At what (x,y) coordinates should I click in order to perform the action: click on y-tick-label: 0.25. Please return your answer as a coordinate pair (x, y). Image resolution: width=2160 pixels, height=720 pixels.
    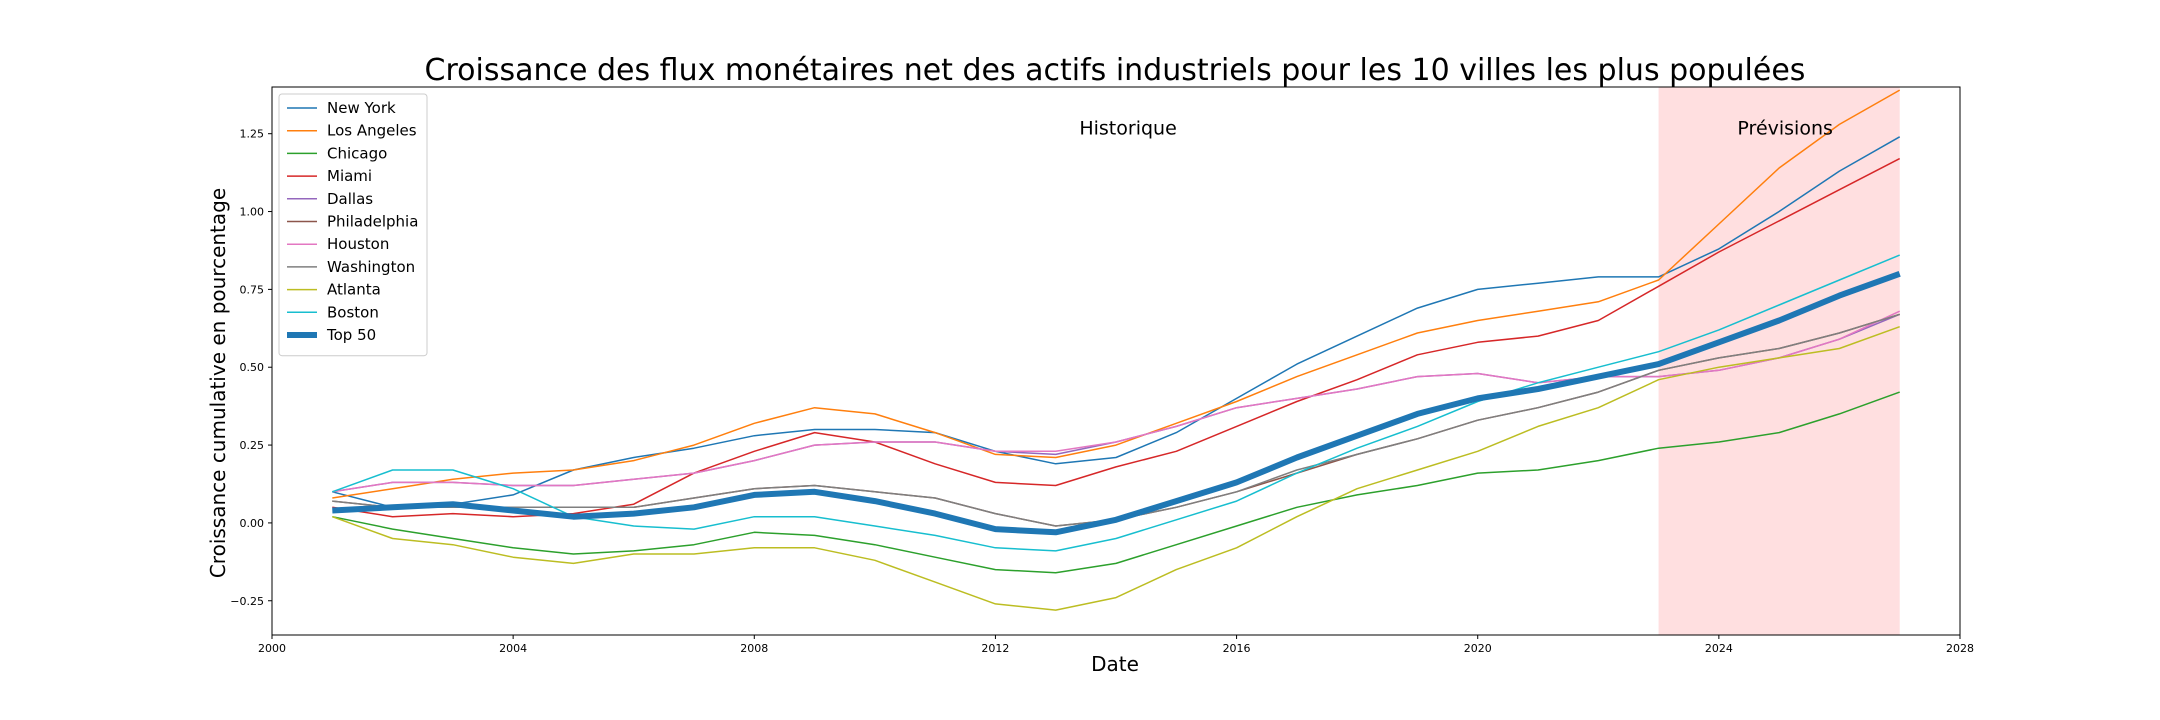
    Looking at the image, I should click on (252, 445).